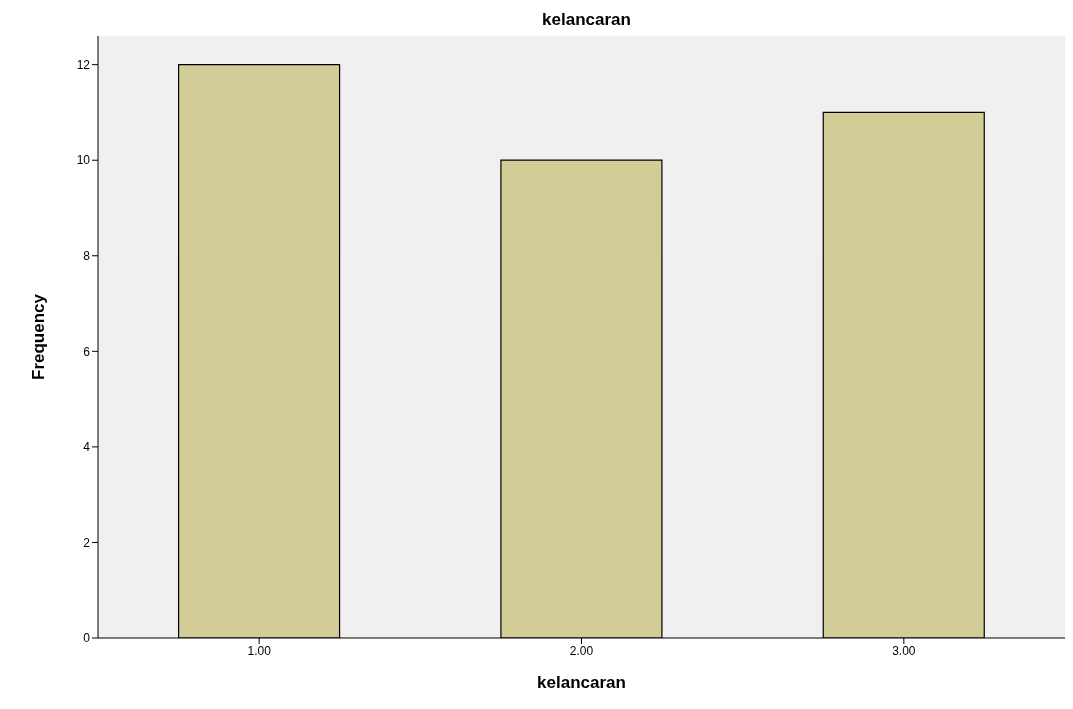  What do you see at coordinates (586, 20) in the screenshot?
I see `chart-title: kelancaran` at bounding box center [586, 20].